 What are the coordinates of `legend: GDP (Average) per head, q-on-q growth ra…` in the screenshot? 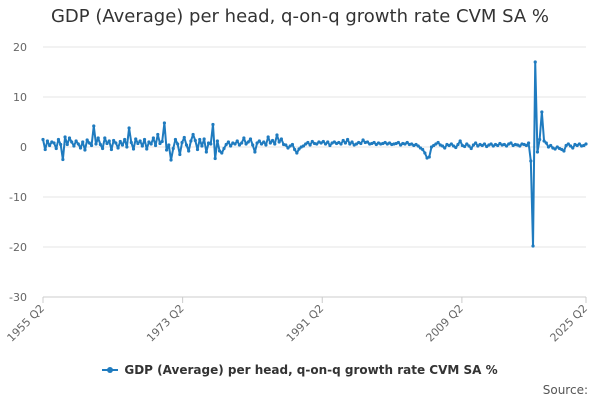 It's located at (300, 370).